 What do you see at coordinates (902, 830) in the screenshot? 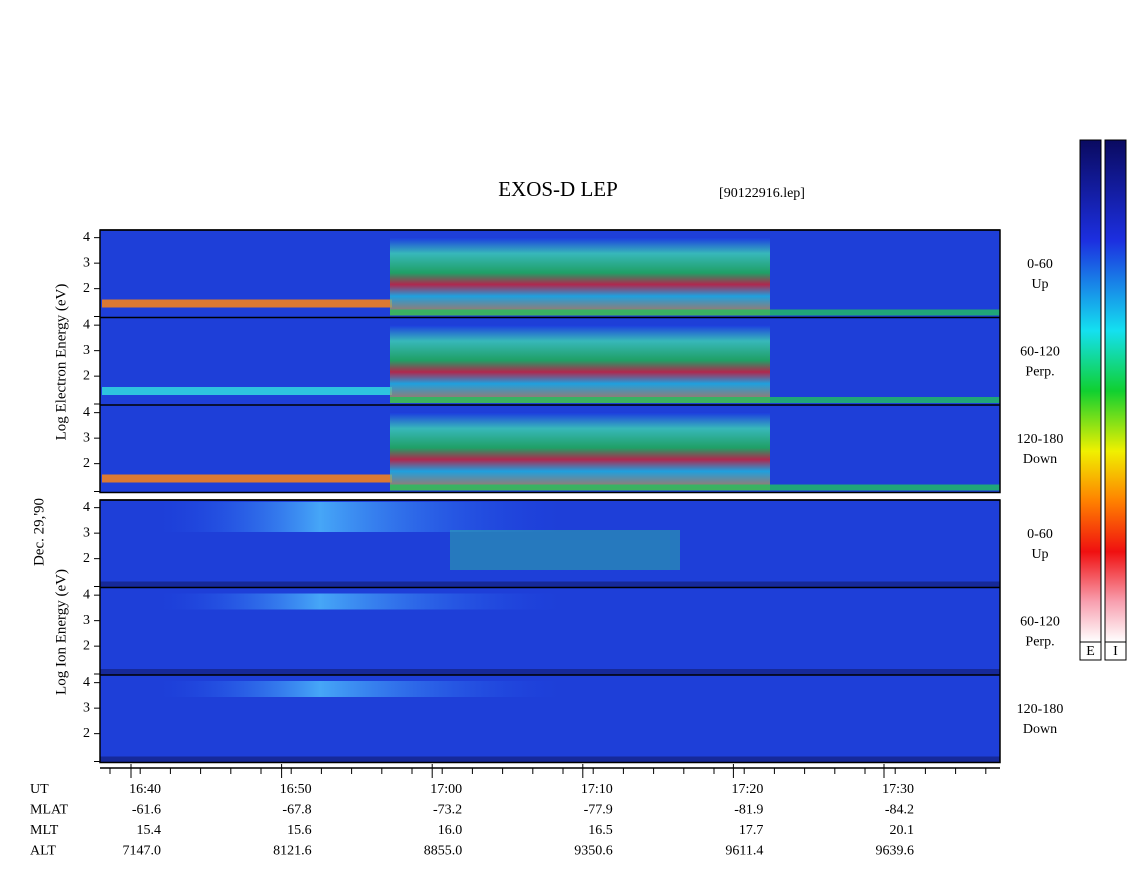
I see `row-value: 20.1` at bounding box center [902, 830].